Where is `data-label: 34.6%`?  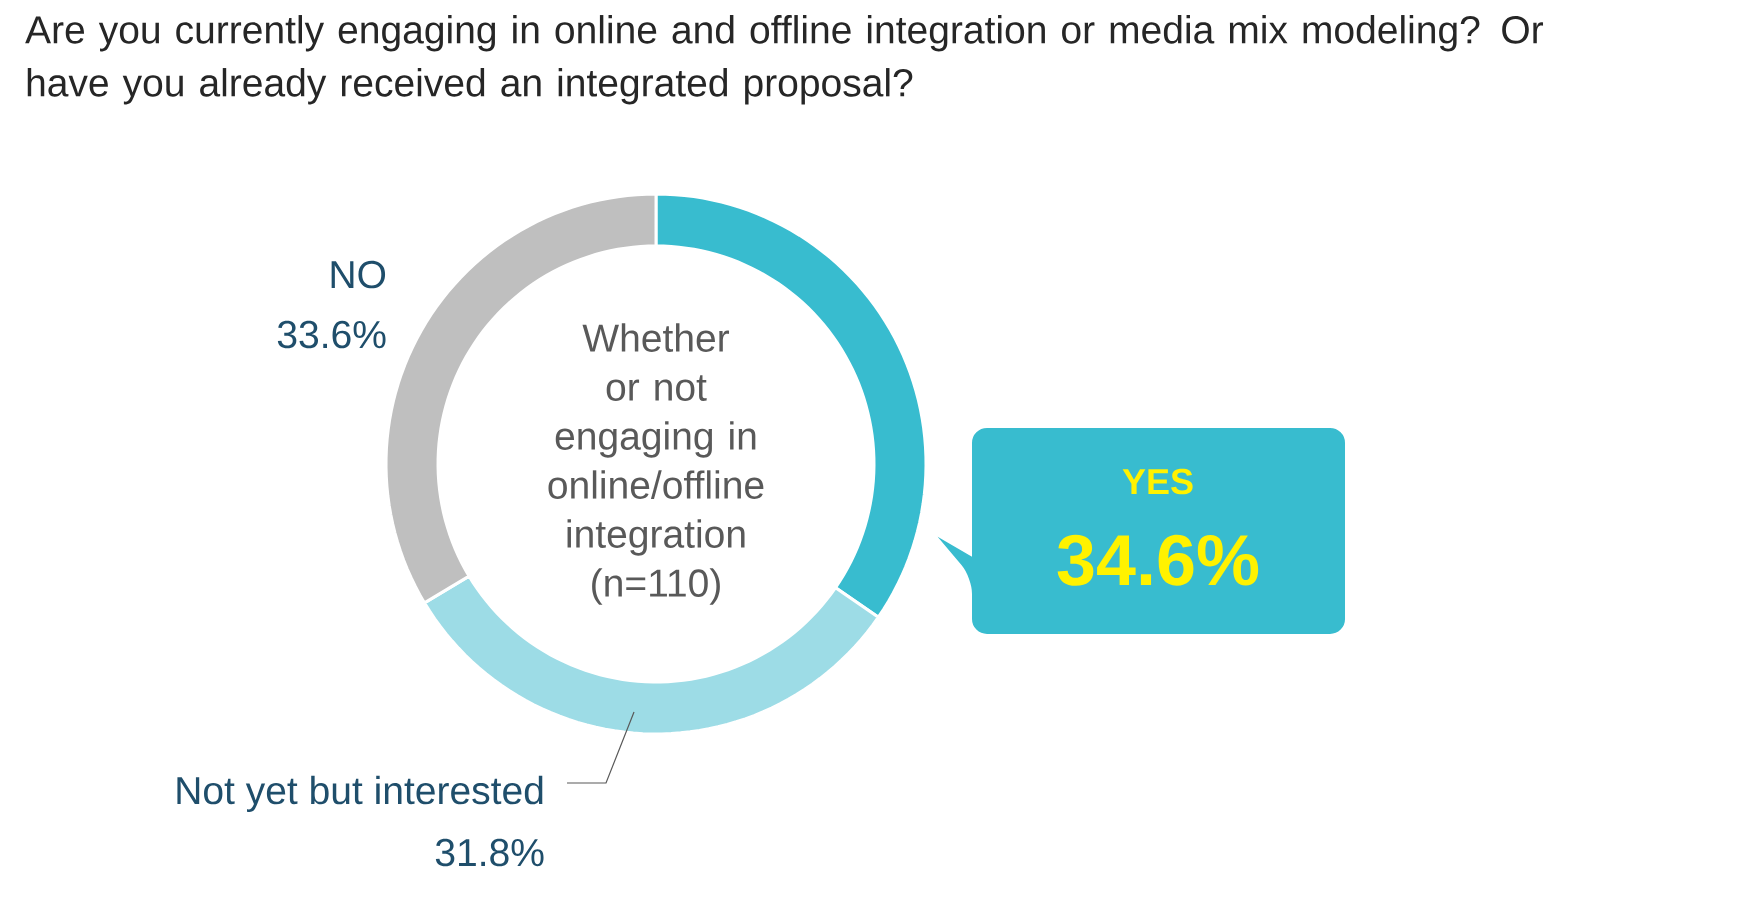 data-label: 34.6% is located at coordinates (1158, 560).